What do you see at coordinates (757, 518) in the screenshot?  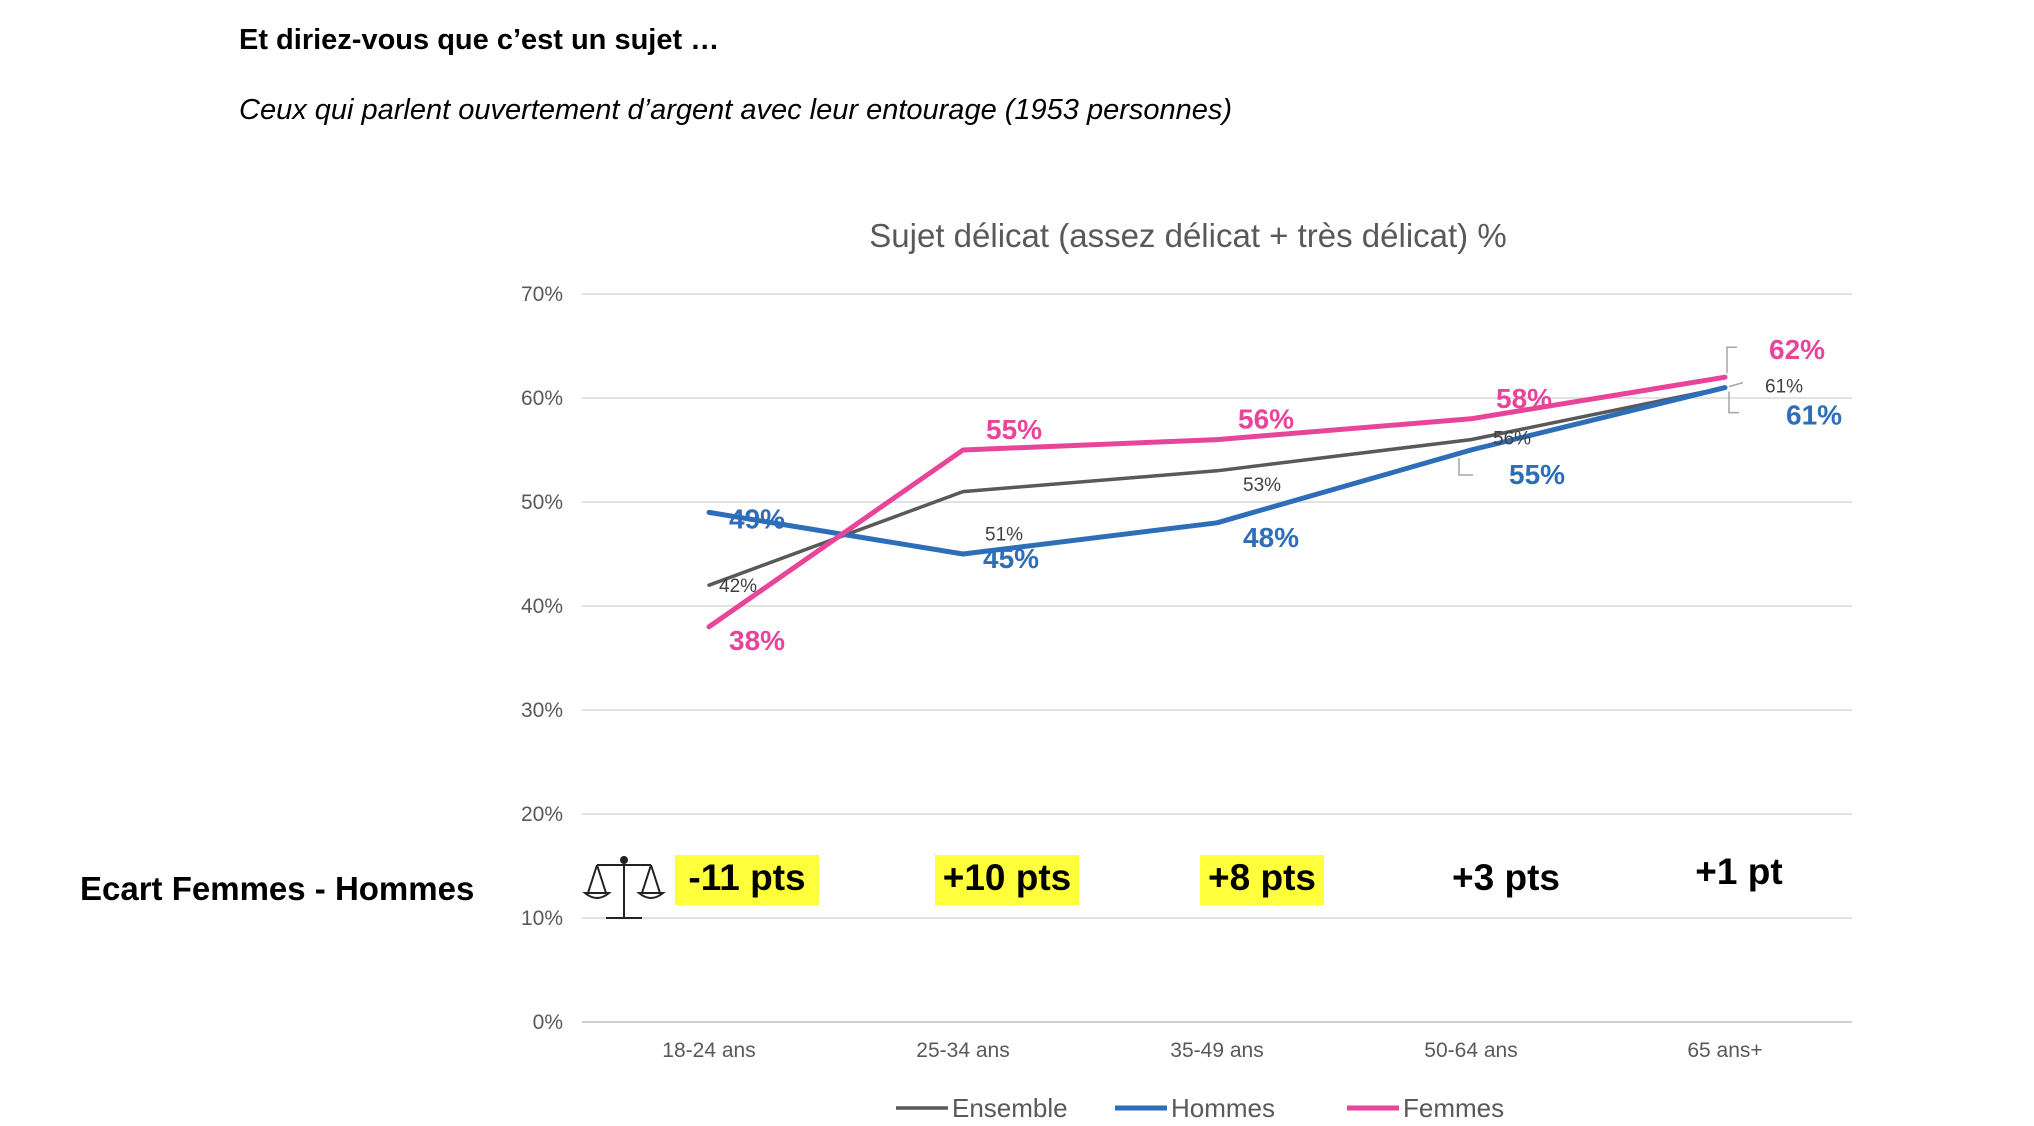 I see `data-label-hommes: 49%` at bounding box center [757, 518].